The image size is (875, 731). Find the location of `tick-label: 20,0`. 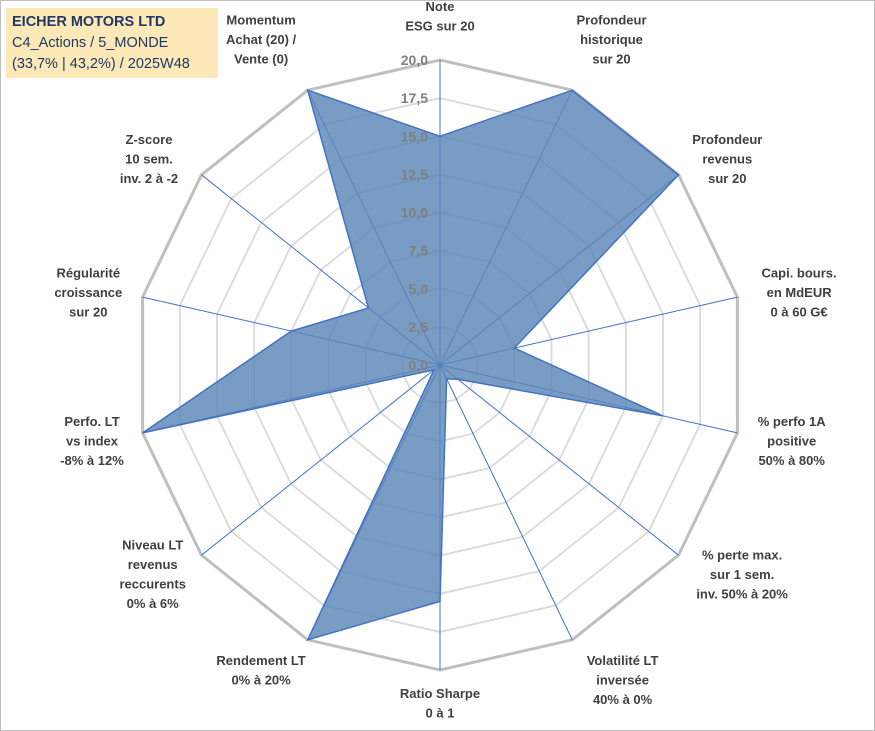

tick-label: 20,0 is located at coordinates (414, 60).